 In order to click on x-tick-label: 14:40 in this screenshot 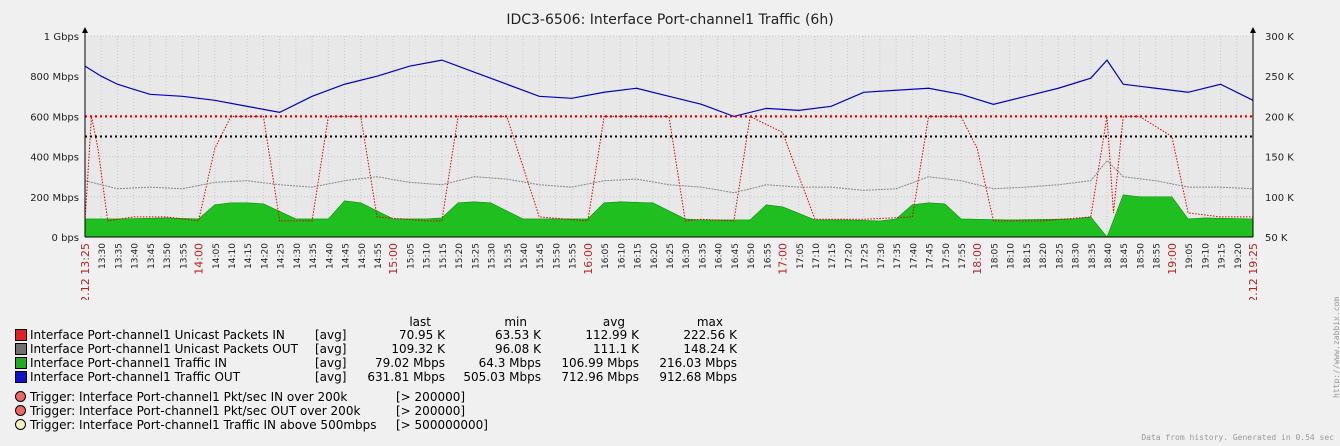, I will do `click(330, 256)`.